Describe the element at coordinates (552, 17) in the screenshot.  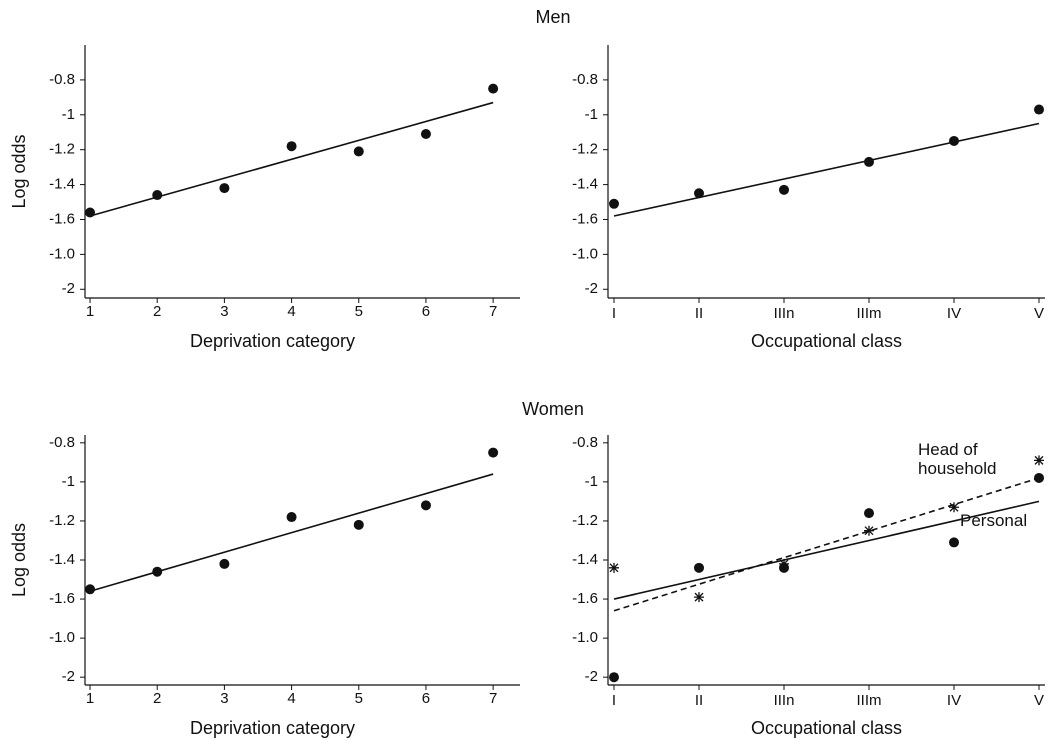
I see `section-title: Men` at that location.